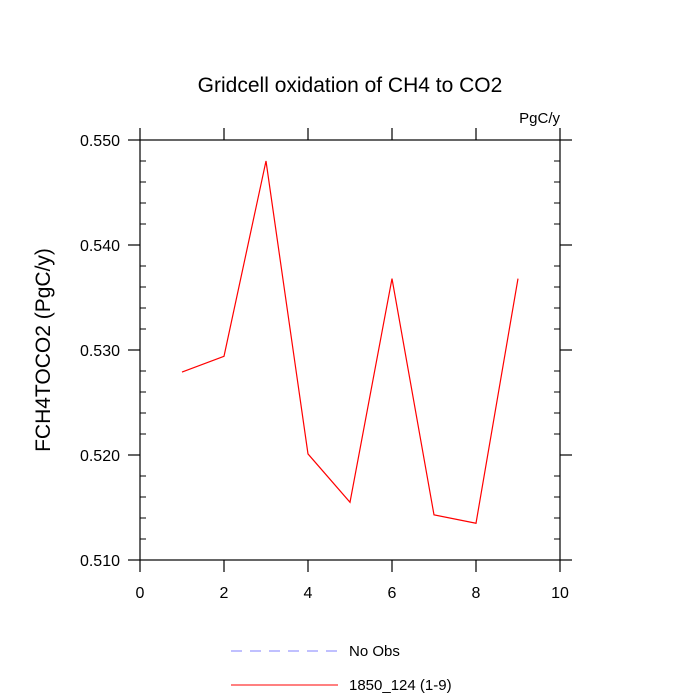 The height and width of the screenshot is (700, 700). I want to click on x-tick-labels: 0 2 4 6 8 10, so click(352, 593).